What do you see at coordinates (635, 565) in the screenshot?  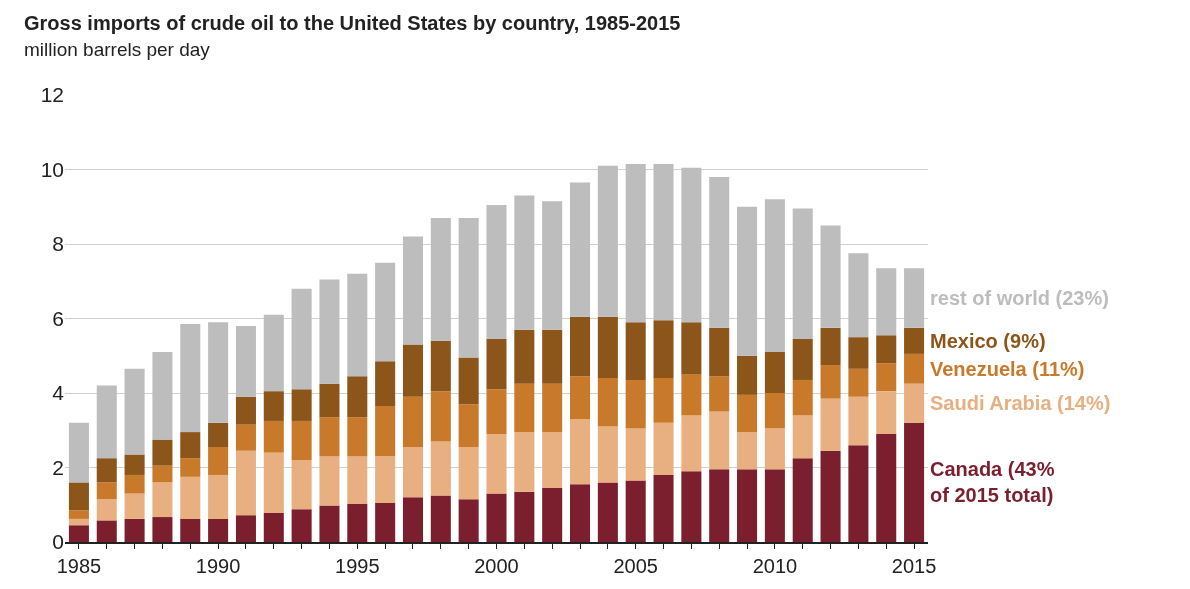 I see `x-tick-label: 2005` at bounding box center [635, 565].